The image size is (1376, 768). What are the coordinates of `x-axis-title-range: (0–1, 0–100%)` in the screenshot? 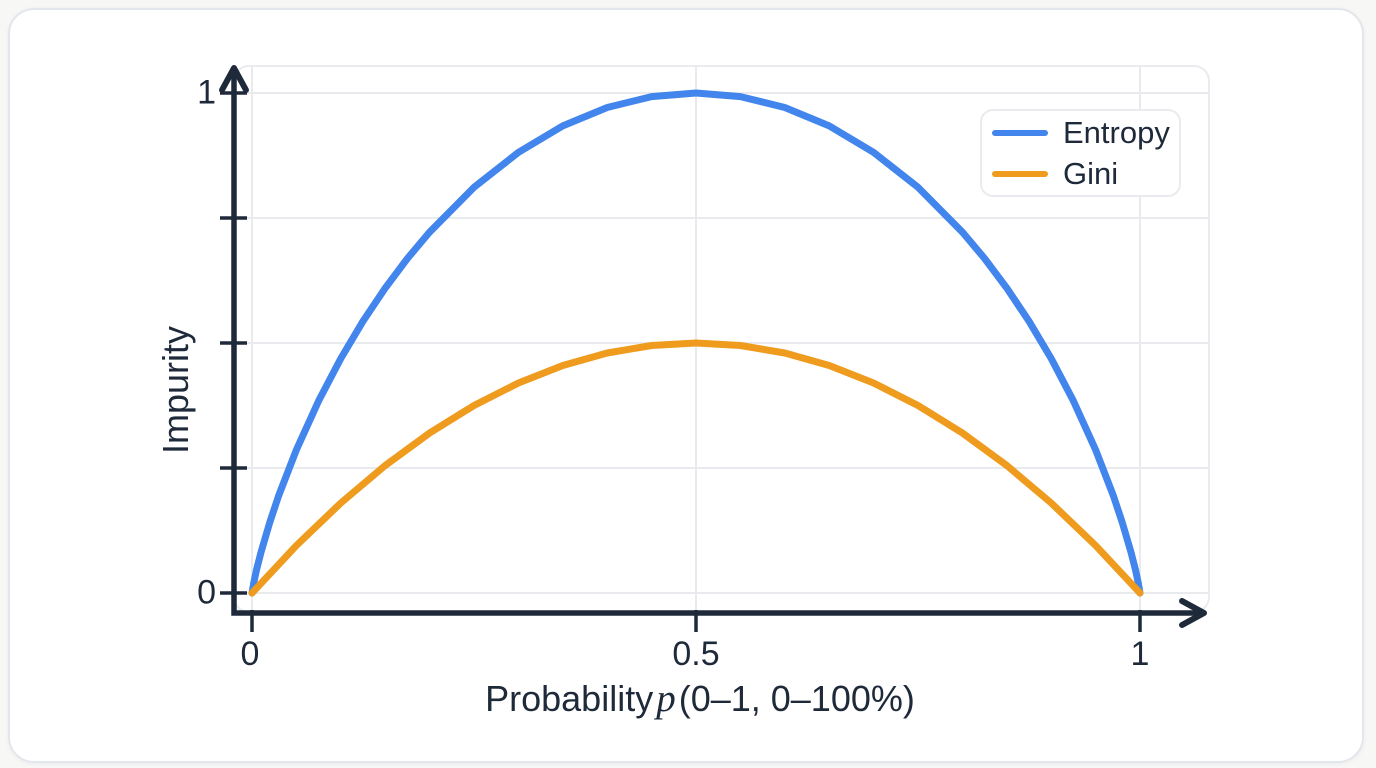 It's located at (796, 698).